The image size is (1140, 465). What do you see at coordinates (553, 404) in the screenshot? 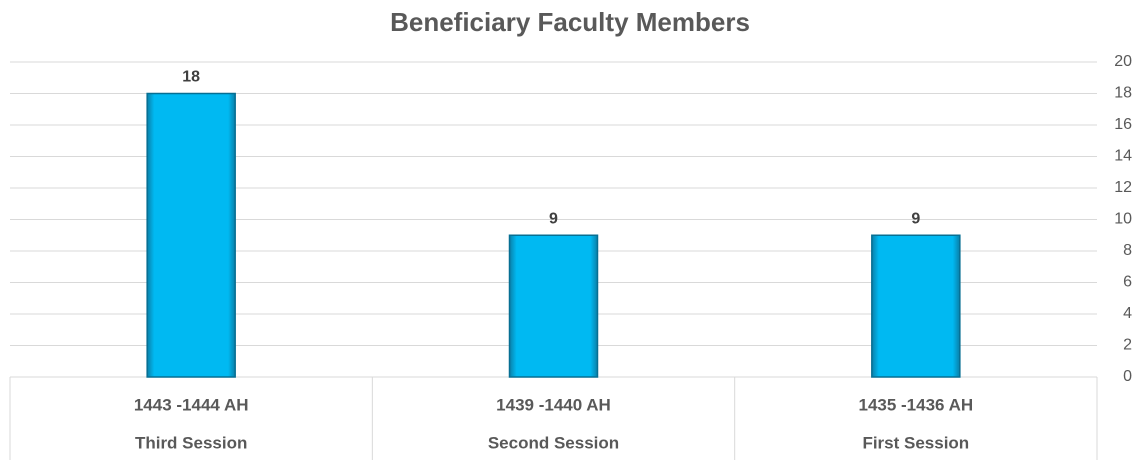
I see `x-tick-label: 1439 -1440 AH` at bounding box center [553, 404].